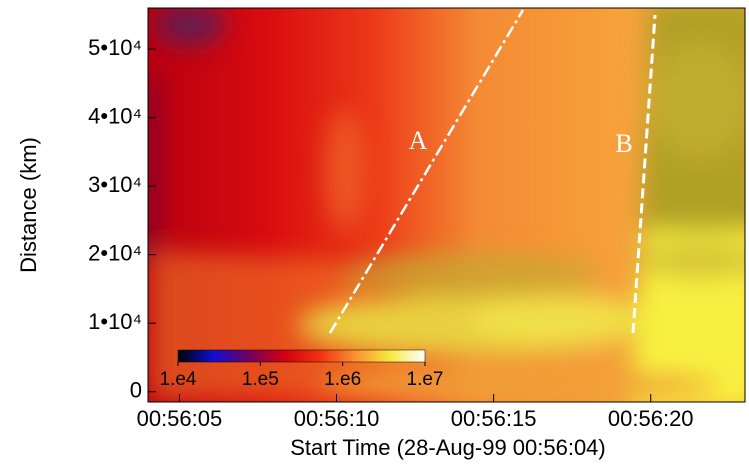  What do you see at coordinates (644, 174) in the screenshot?
I see `line-b` at bounding box center [644, 174].